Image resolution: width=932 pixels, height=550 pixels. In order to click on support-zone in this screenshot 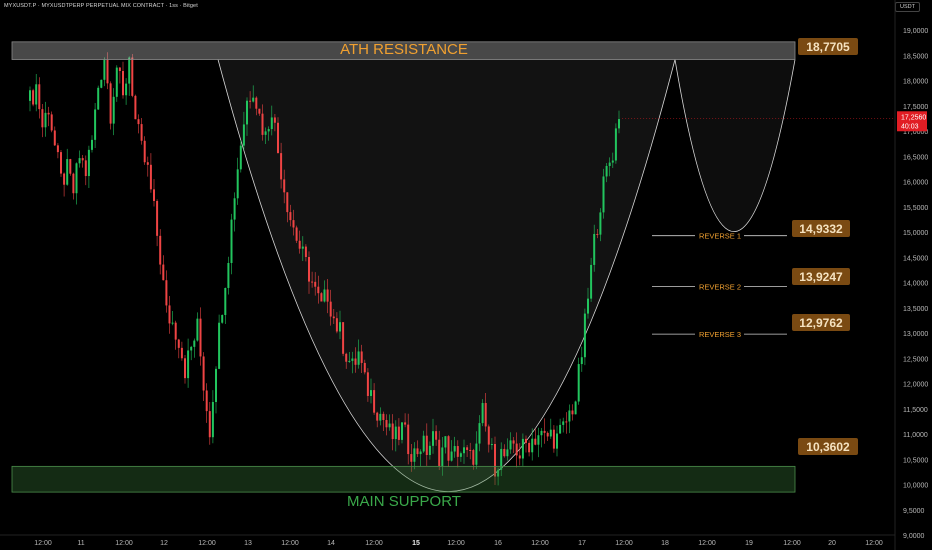, I will do `click(403, 479)`.